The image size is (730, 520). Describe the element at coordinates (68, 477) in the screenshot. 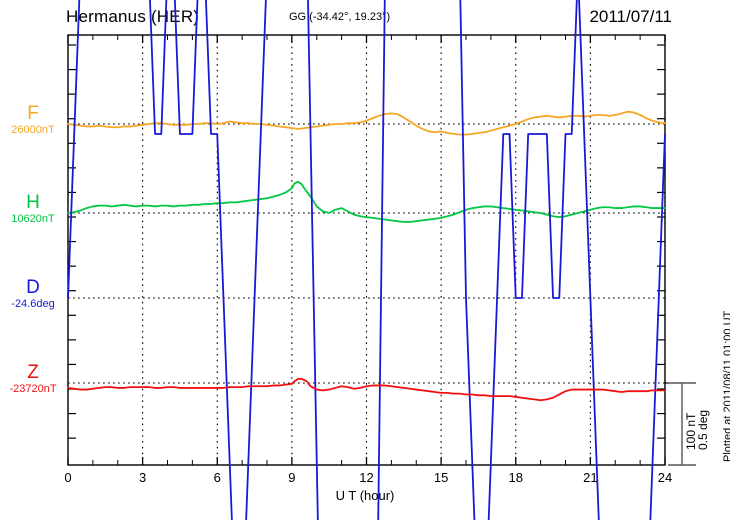

I see `x-tick-label: 0` at that location.